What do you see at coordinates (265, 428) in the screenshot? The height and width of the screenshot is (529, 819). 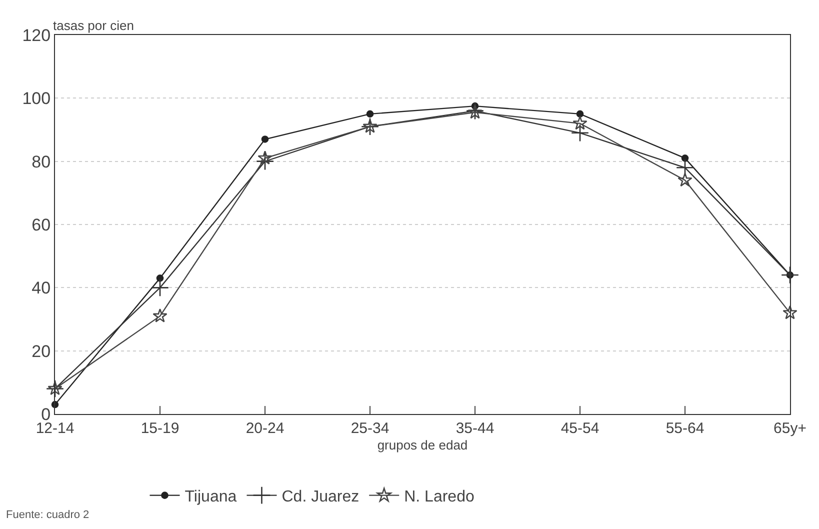 I see `x-tick-label: 20-24` at bounding box center [265, 428].